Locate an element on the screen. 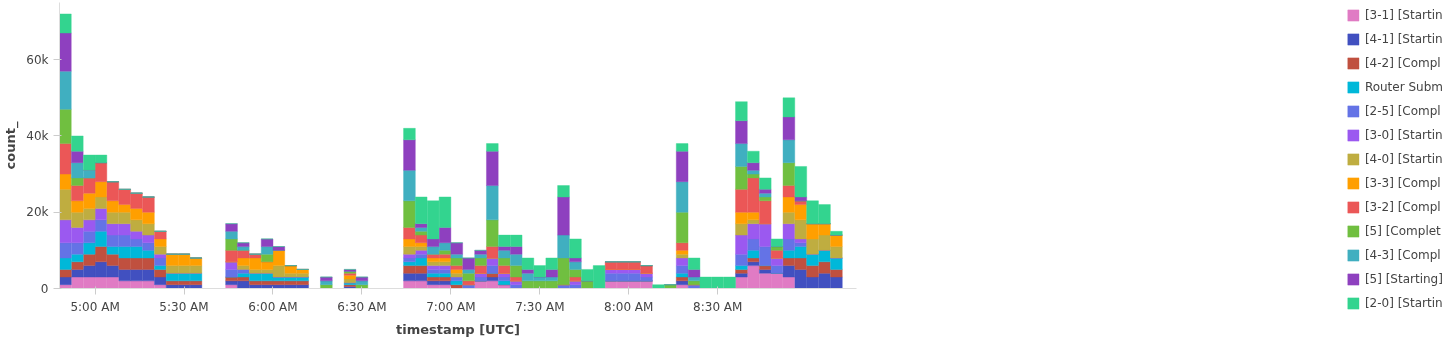 This screenshot has width=1447, height=339. x-tick-label: 7:30 AM is located at coordinates (540, 306).